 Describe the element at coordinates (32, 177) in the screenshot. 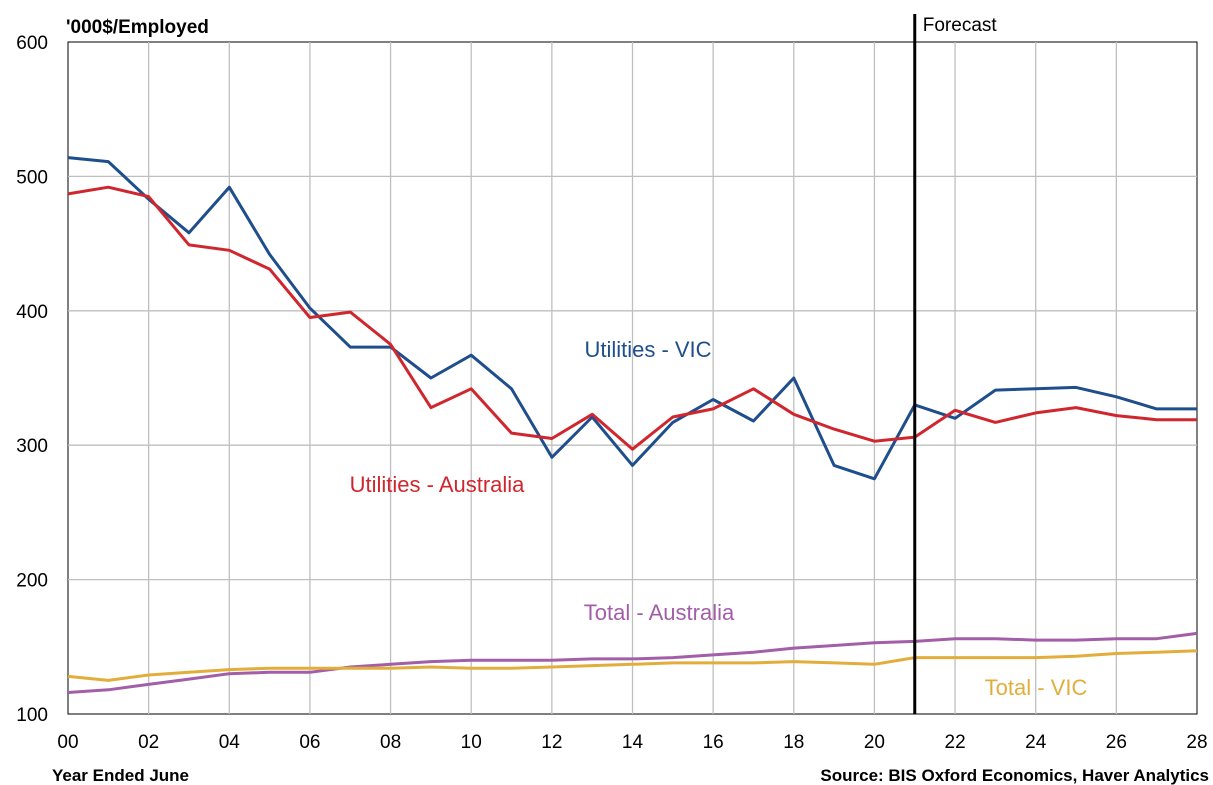

I see `y-tick-label: 500` at that location.